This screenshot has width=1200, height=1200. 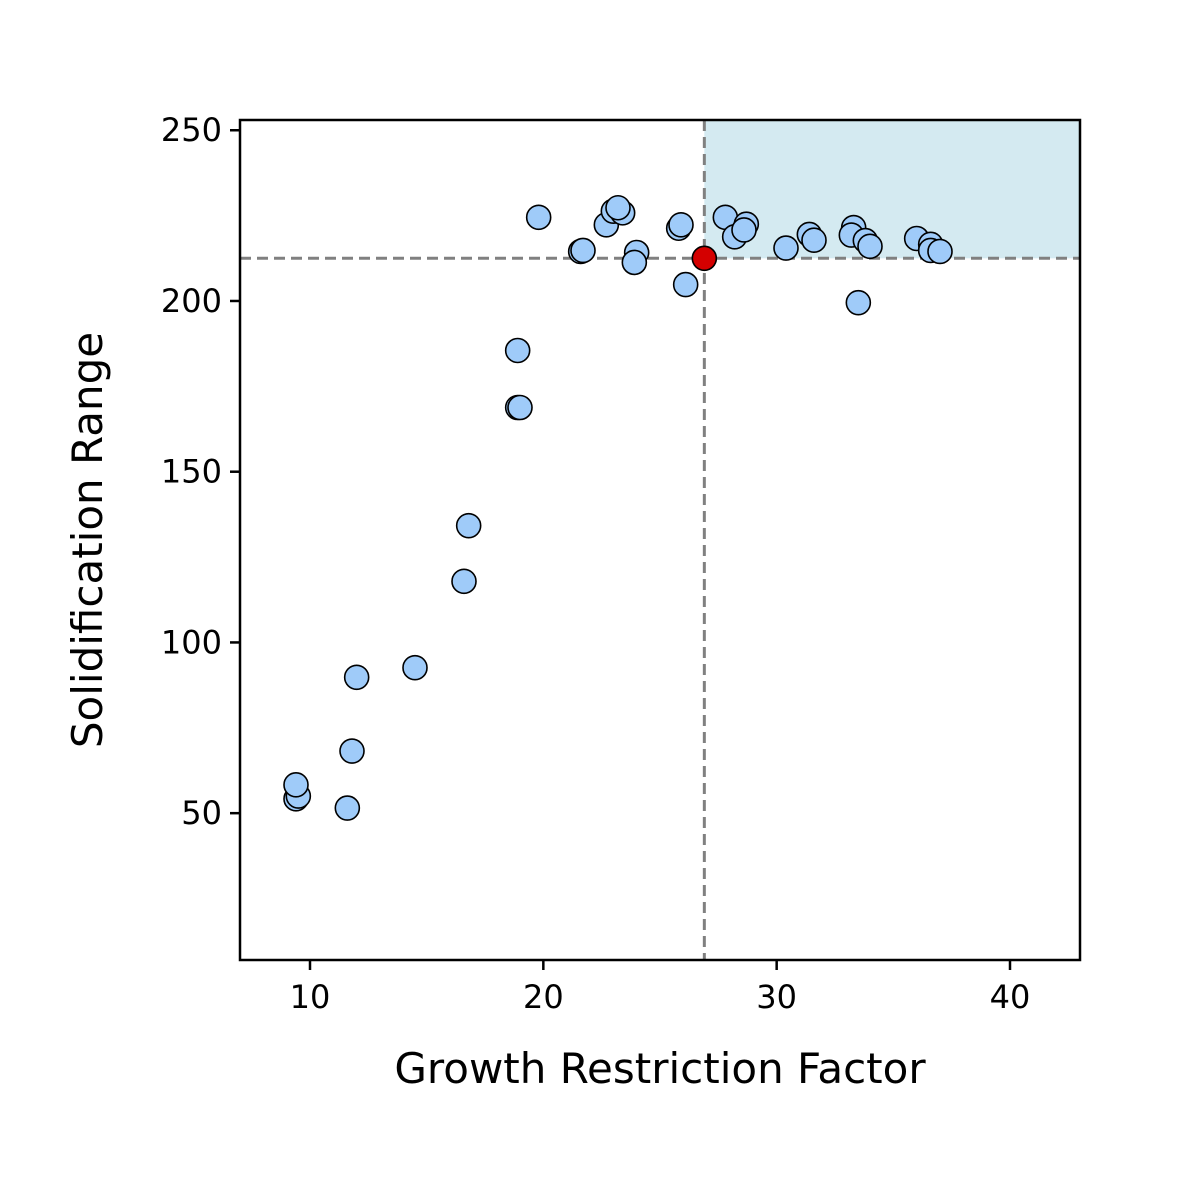 I want to click on x-tick-label: 40, so click(x=1010, y=997).